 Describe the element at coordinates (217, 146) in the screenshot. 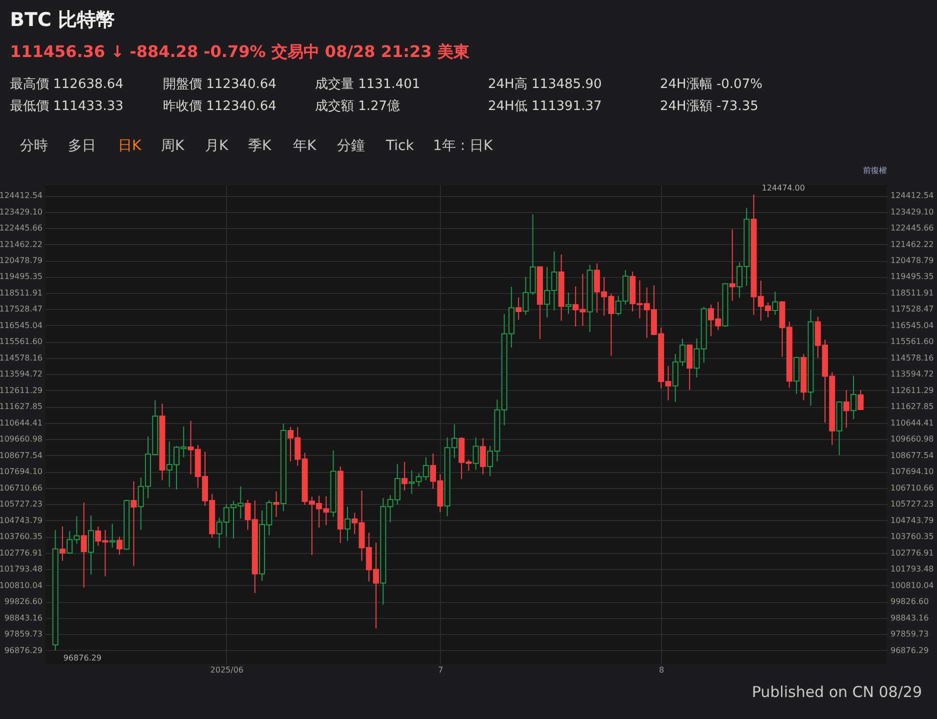

I see `text: 月K` at that location.